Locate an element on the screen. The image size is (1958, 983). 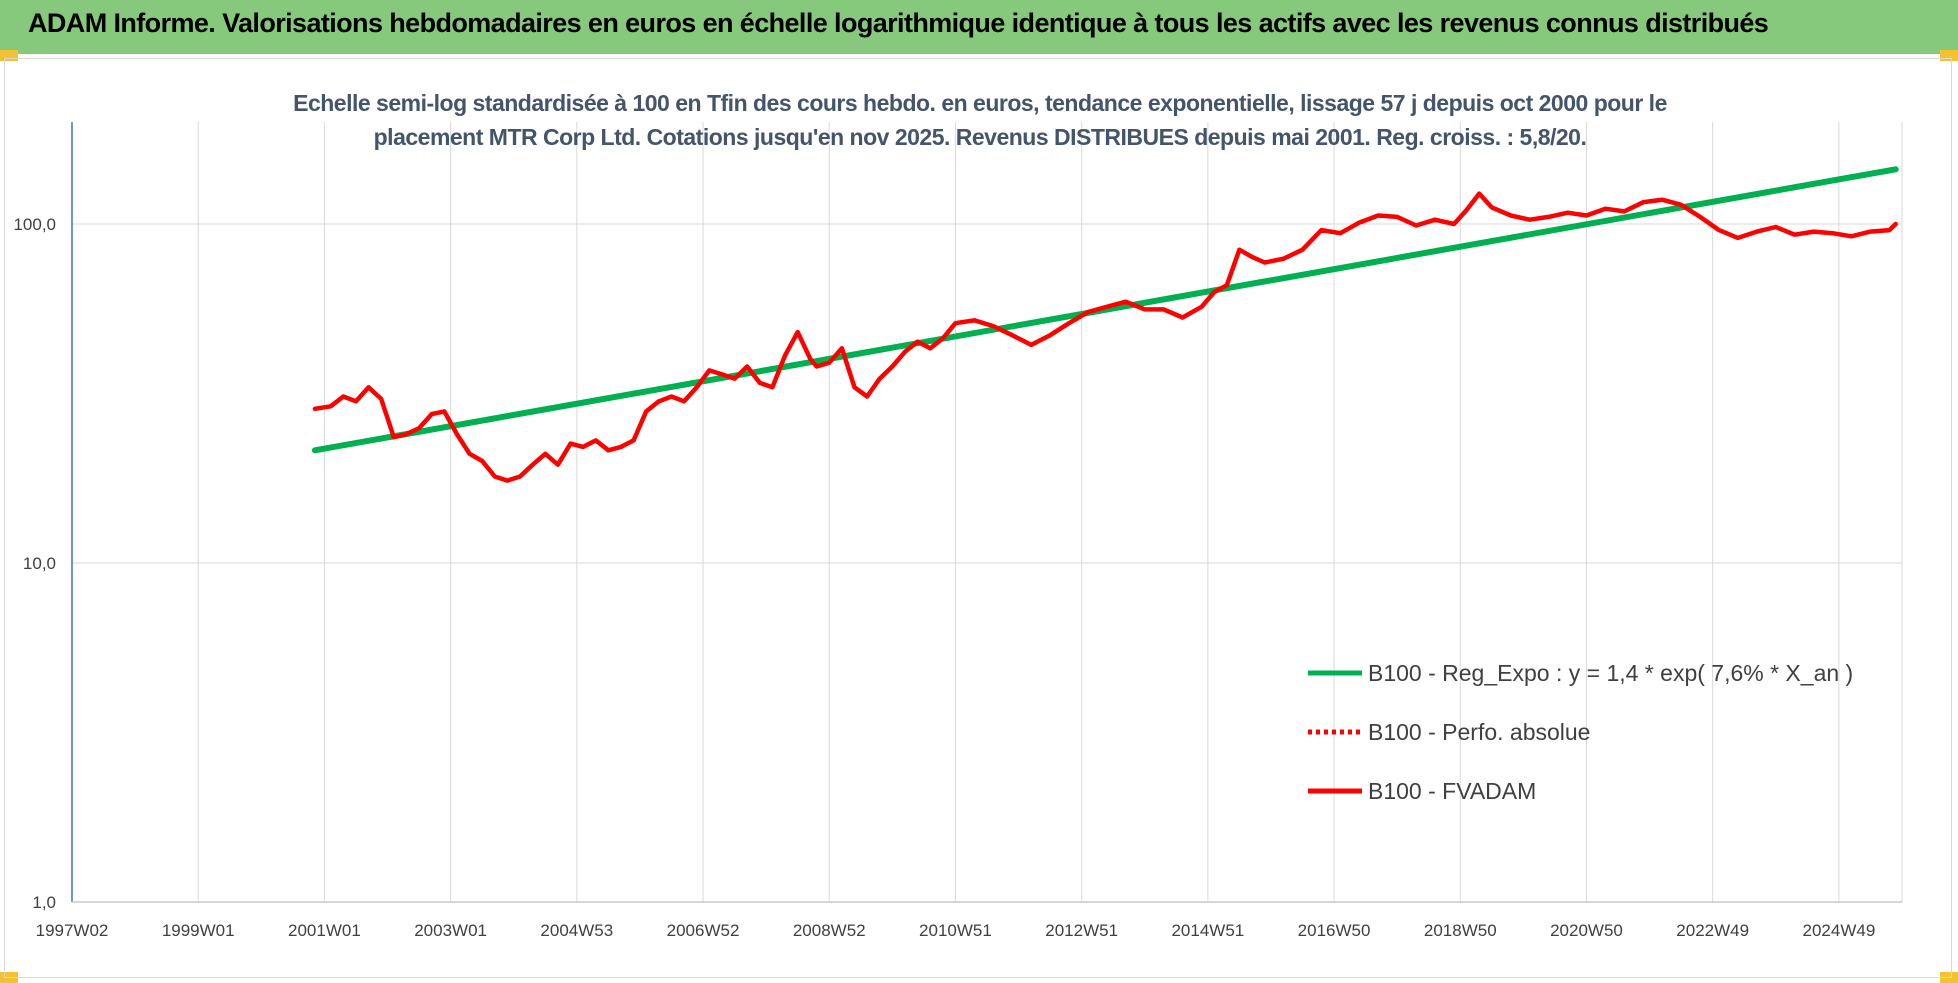
x-tick-label: 2004W53 is located at coordinates (576, 930).